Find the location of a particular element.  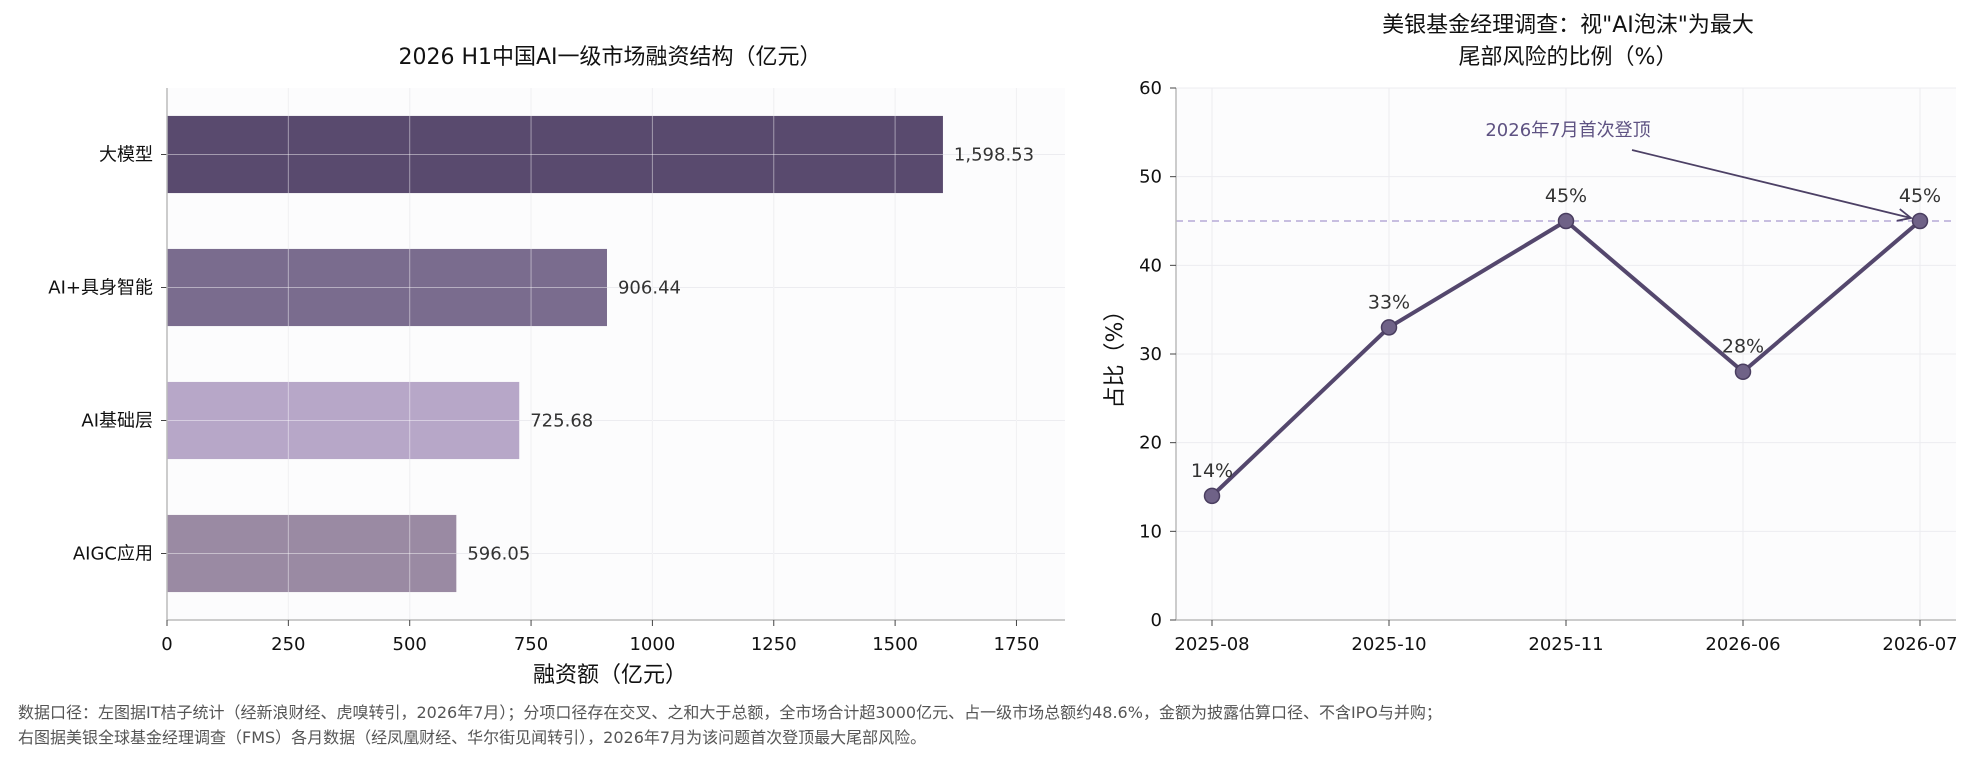

right-x-tick-label: 2025-08 is located at coordinates (1211, 644).